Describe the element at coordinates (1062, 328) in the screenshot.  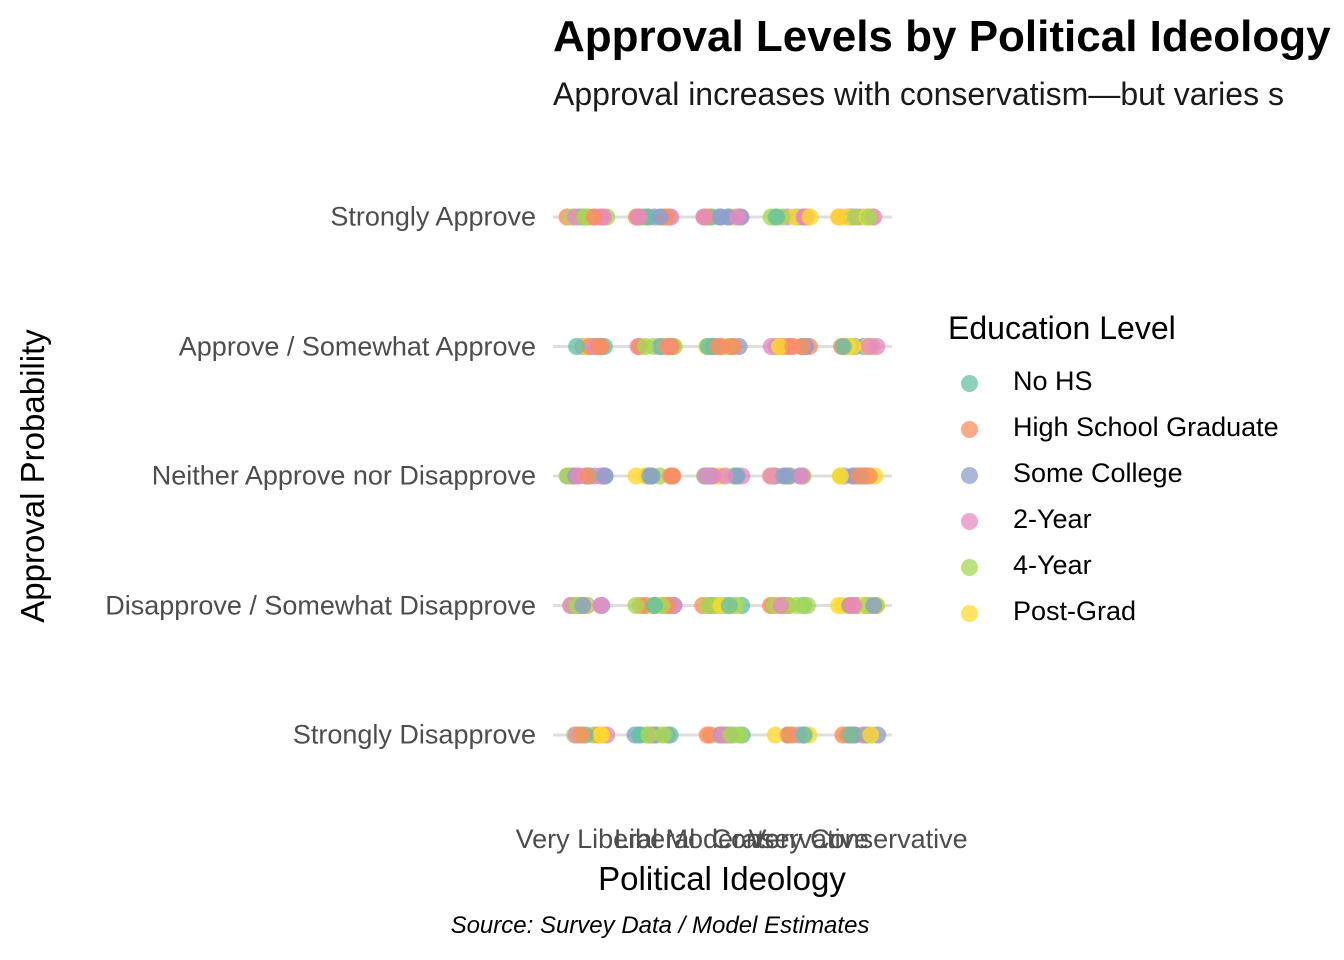
I see `legend-title: Education Level` at that location.